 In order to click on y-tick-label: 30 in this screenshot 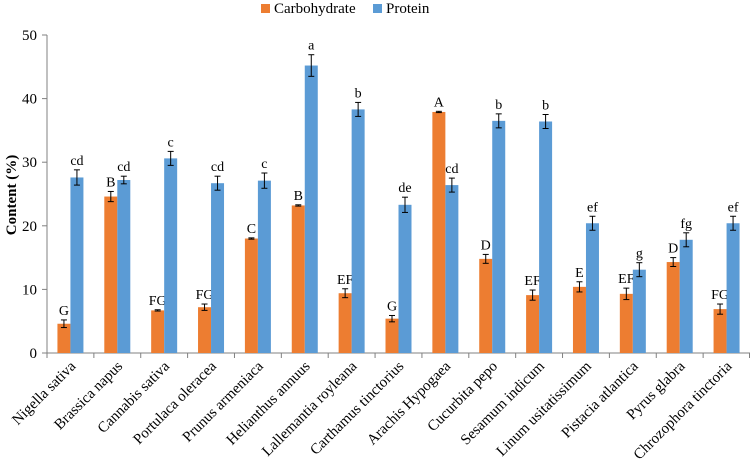, I will do `click(29, 163)`.